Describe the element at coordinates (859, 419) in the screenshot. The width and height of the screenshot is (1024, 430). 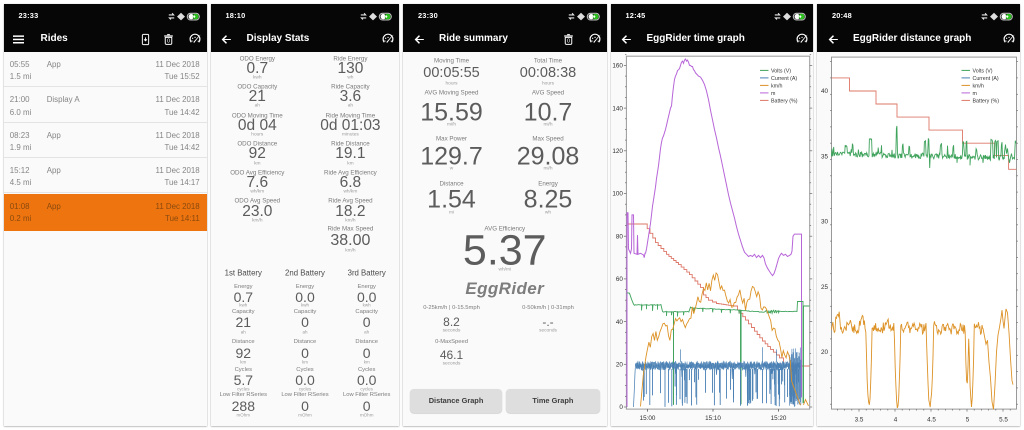
I see `svg-text: 3.5` at that location.